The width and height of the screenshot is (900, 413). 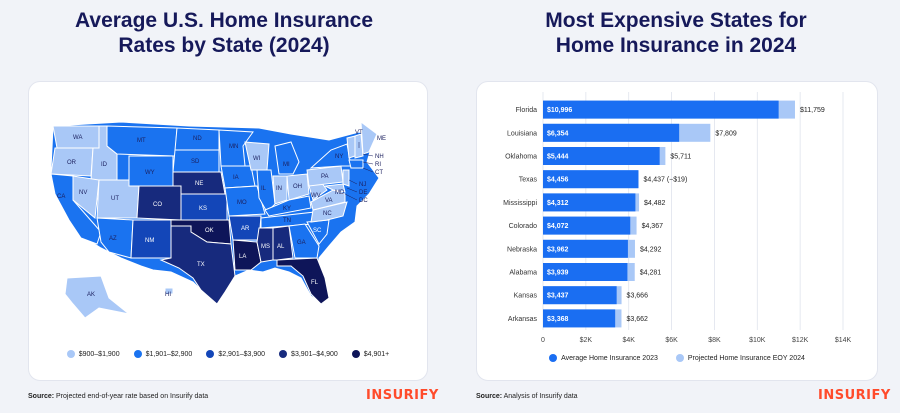 I want to click on bar-value-label-2024: $4,437 (−$19), so click(x=665, y=180).